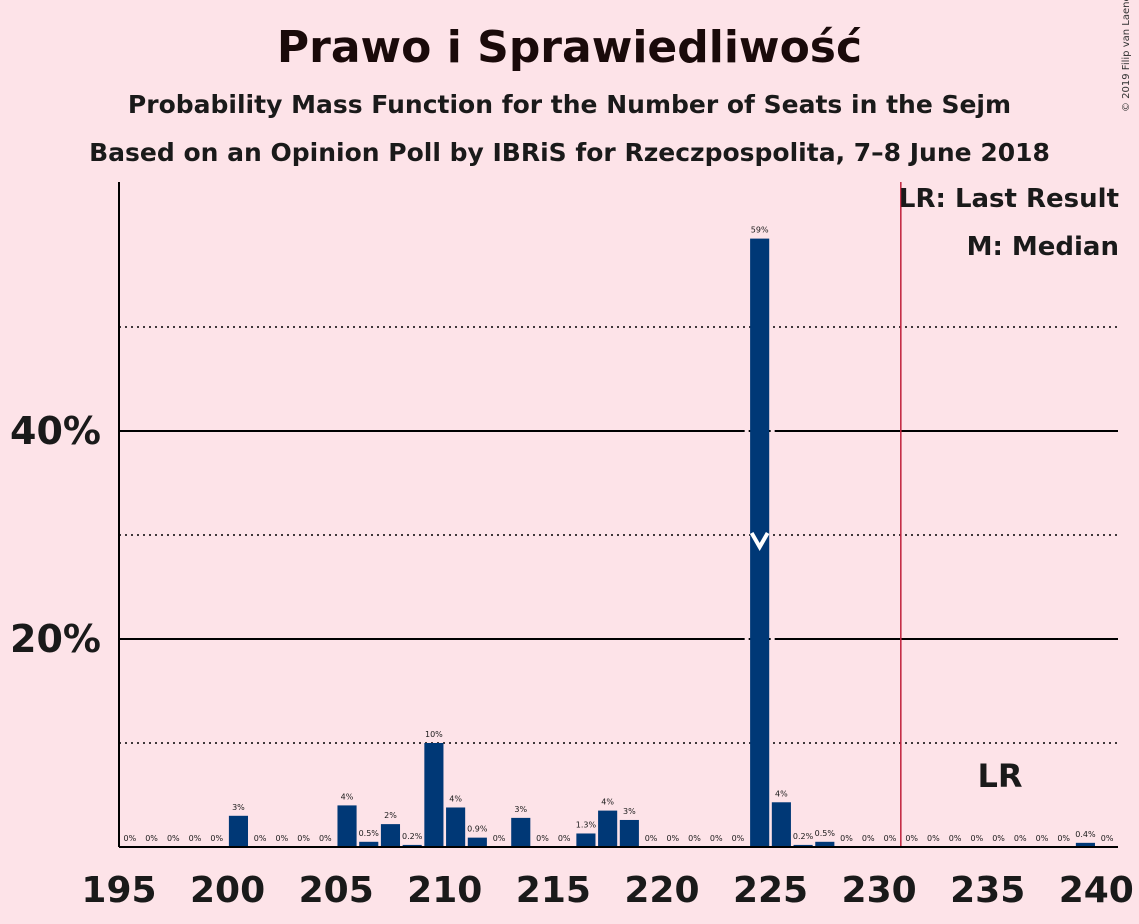  What do you see at coordinates (444, 890) in the screenshot?
I see `x-tick-label: 210` at bounding box center [444, 890].